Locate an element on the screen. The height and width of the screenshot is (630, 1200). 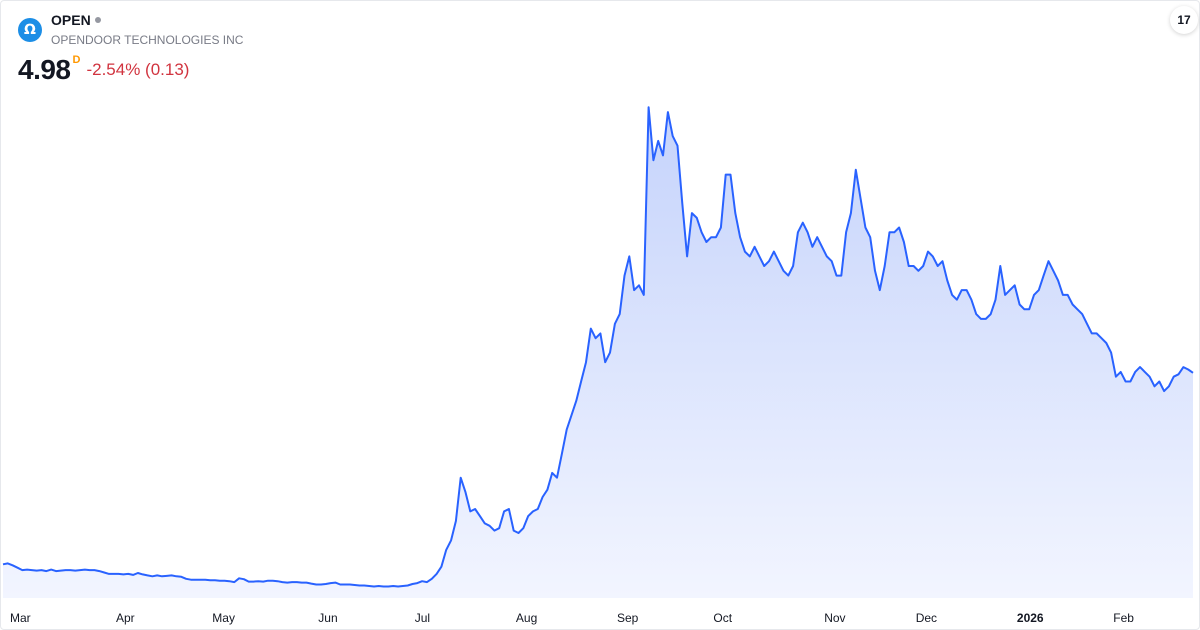
price-flag: D is located at coordinates (76, 60).